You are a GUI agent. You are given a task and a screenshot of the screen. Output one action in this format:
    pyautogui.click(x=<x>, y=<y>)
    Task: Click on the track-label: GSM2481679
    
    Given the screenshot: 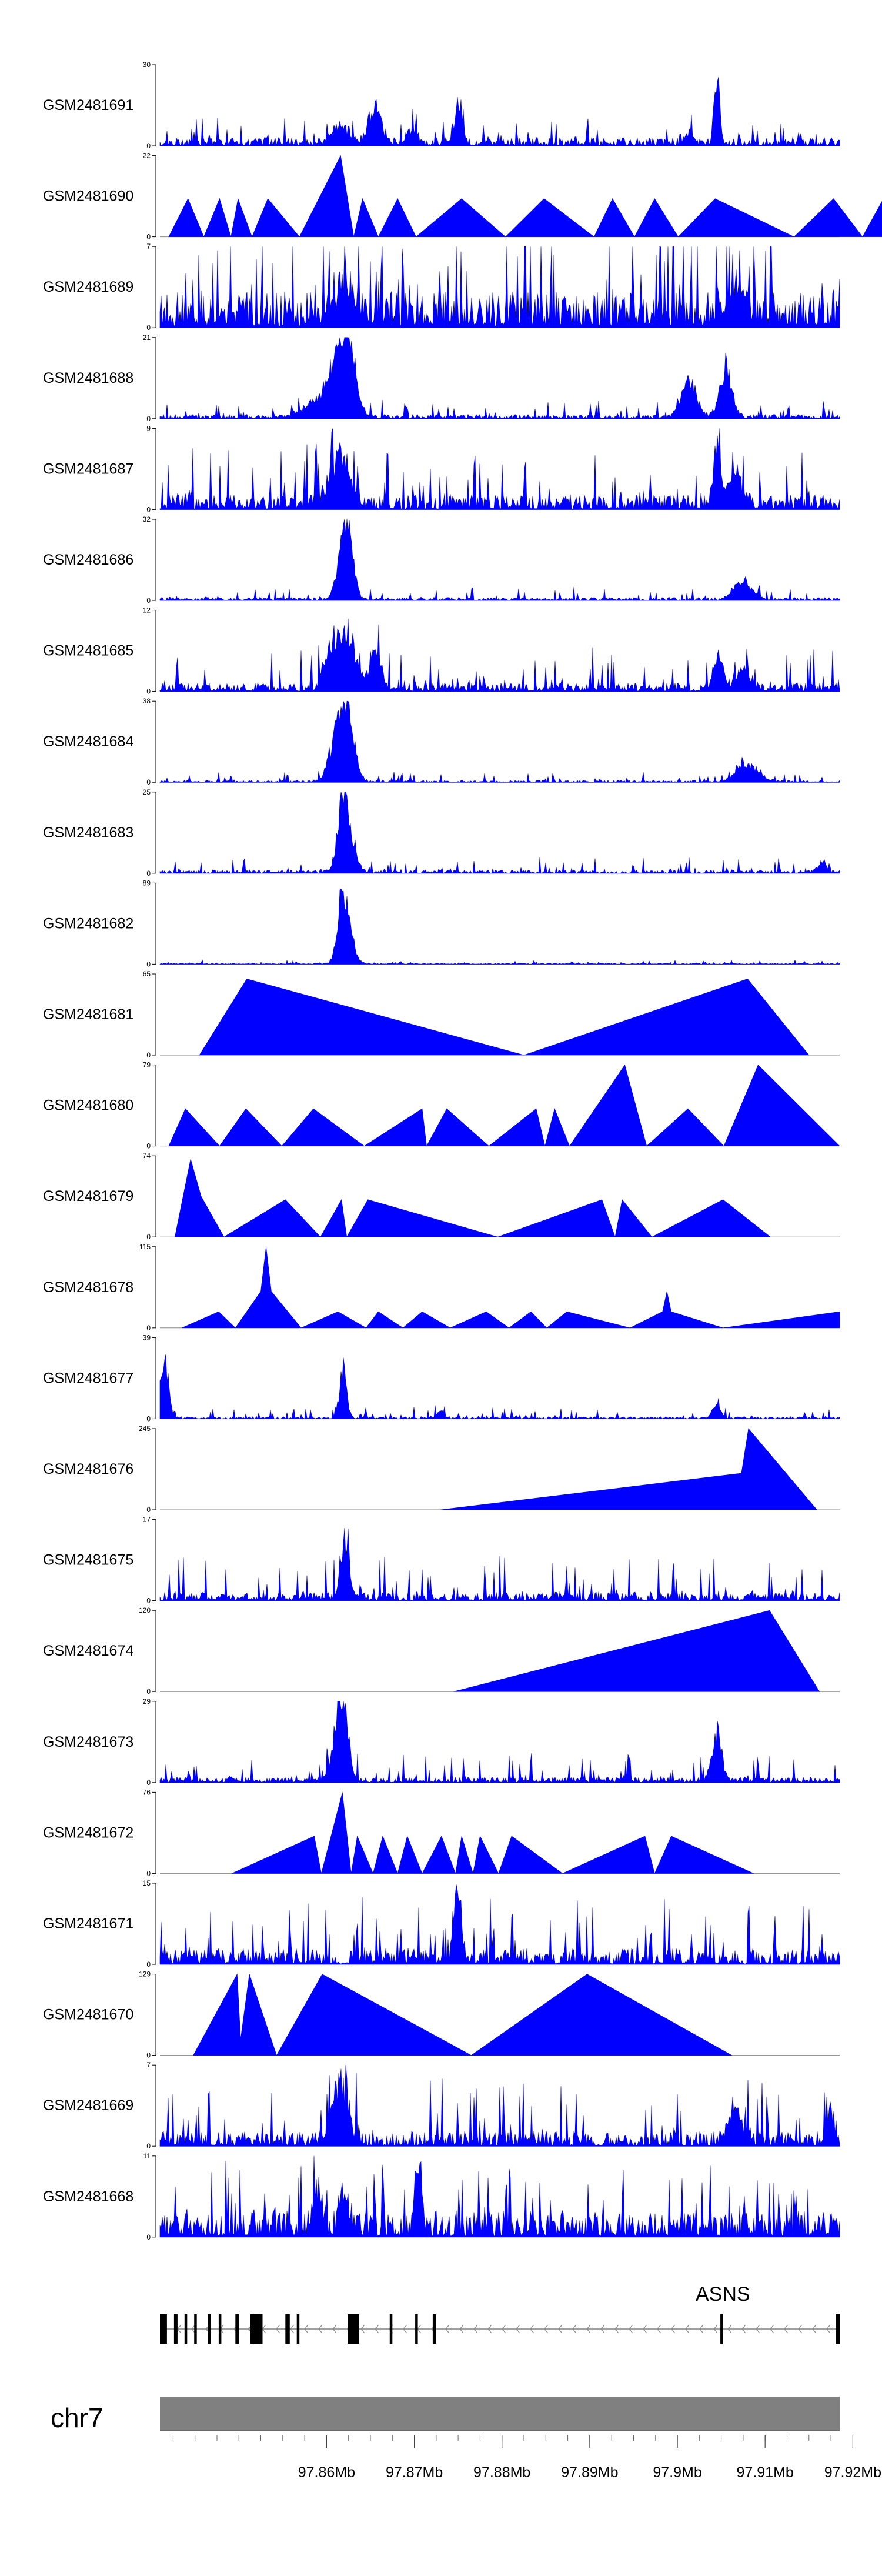 What is the action you would take?
    pyautogui.click(x=88, y=1196)
    